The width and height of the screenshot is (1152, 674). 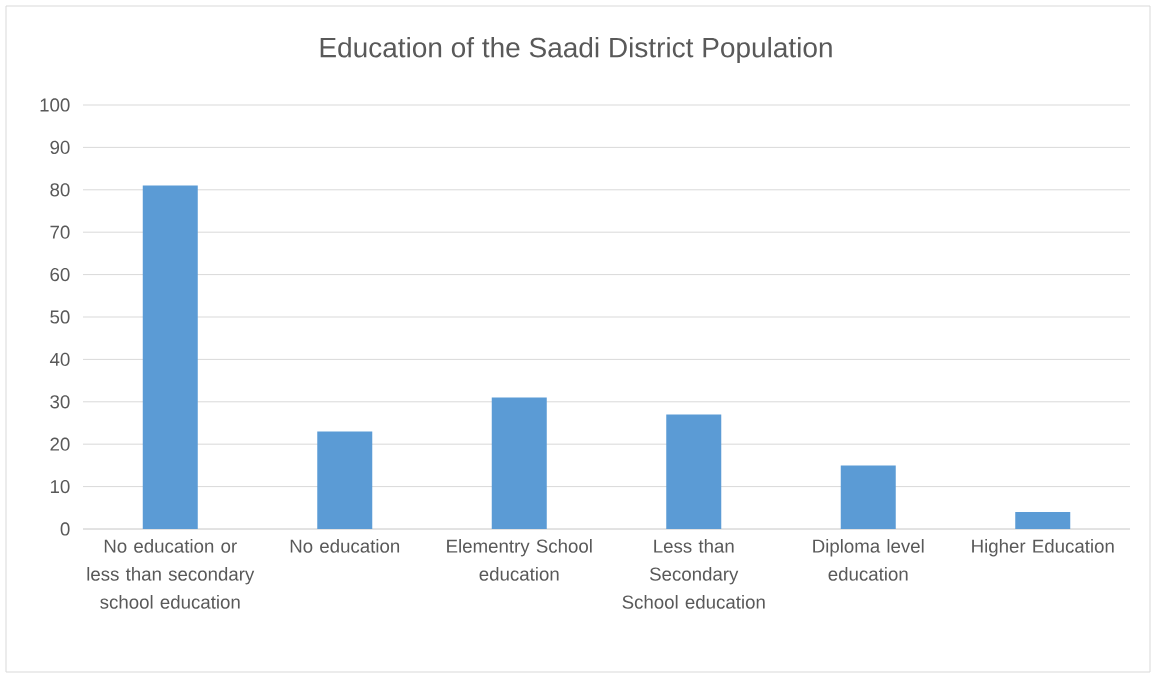 I want to click on y-tick-label: 70, so click(x=60, y=232).